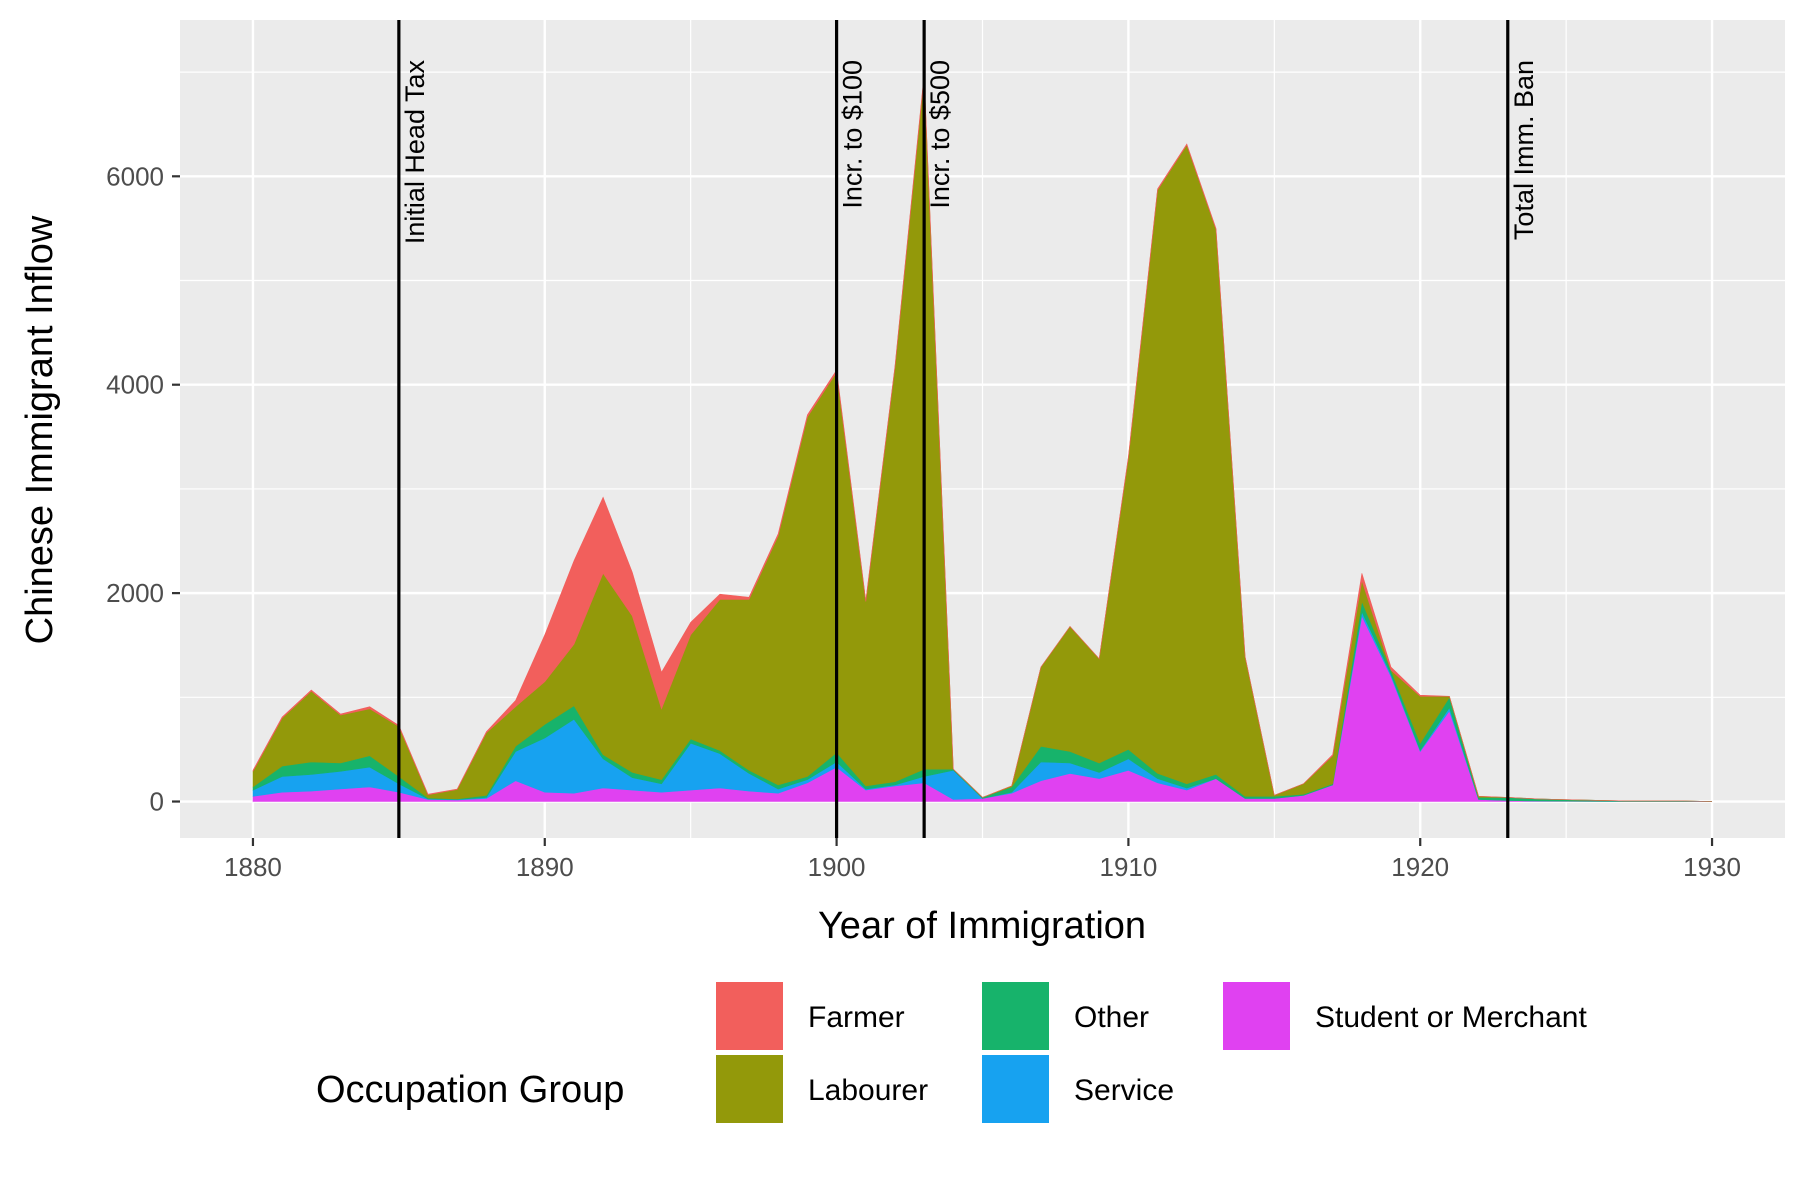 The image size is (1800, 1200). Describe the element at coordinates (749, 1089) in the screenshot. I see `legend-key-labourer` at that location.